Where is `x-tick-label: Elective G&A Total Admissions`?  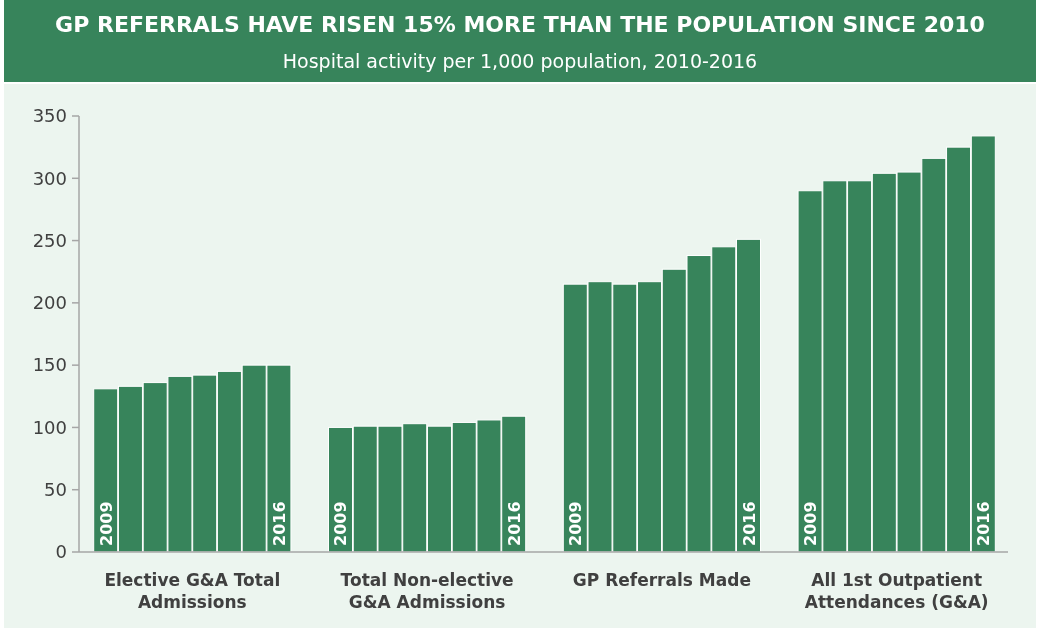 x-tick-label: Elective G&A Total Admissions is located at coordinates (192, 591).